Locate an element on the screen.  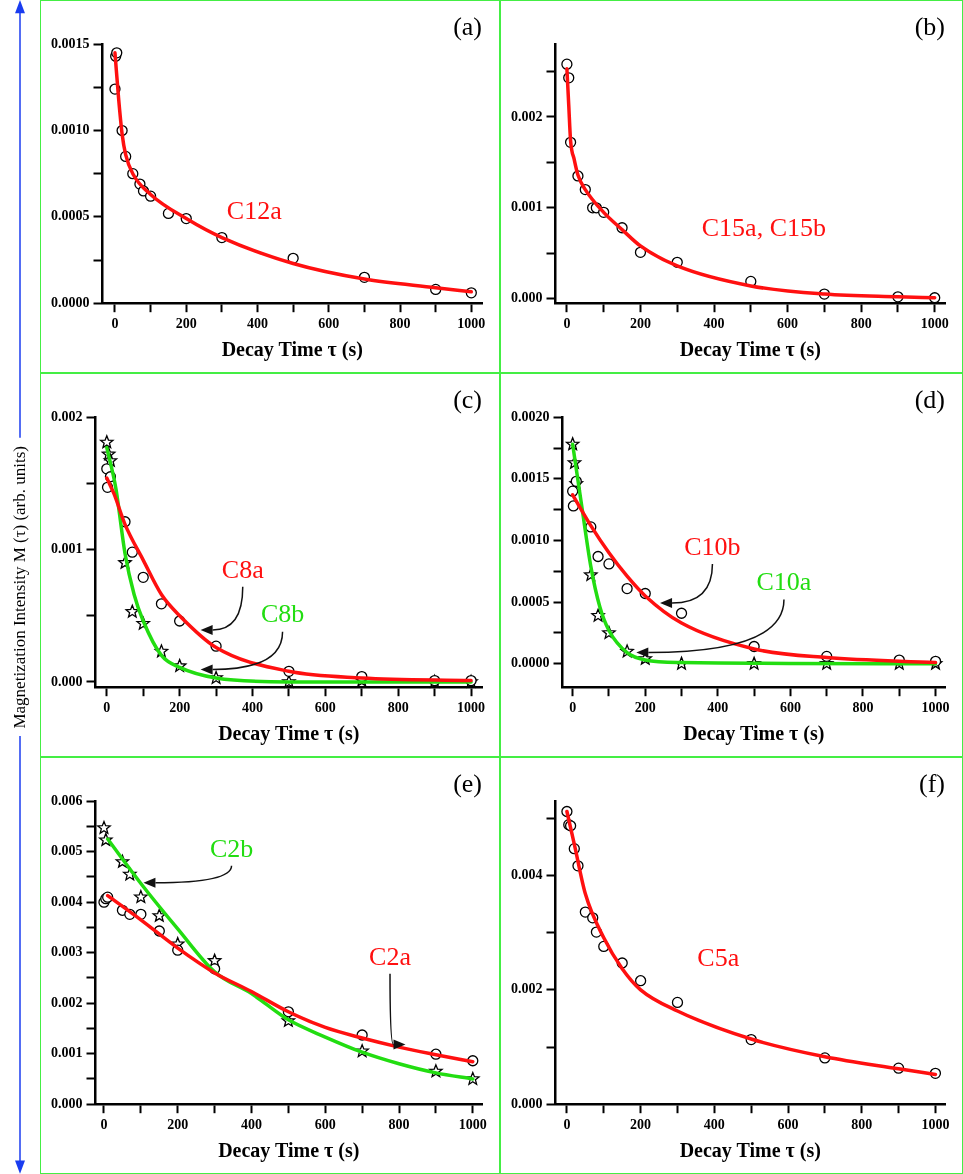
series-label: C5a is located at coordinates (718, 957).